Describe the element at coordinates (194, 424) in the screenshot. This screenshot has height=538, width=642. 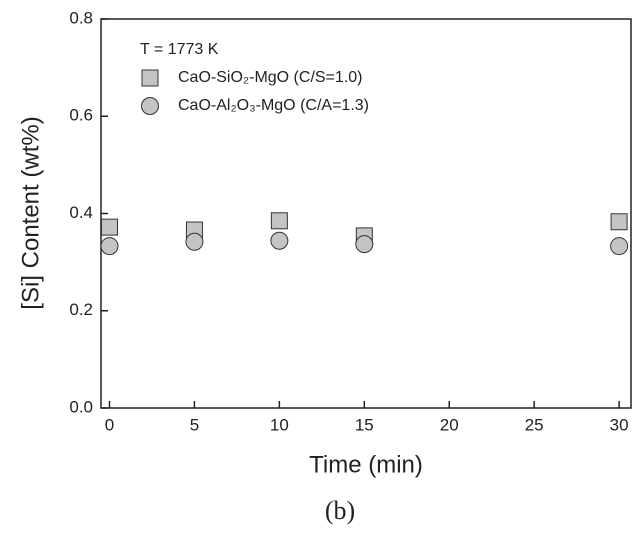
I see `x-tick-label: 5` at that location.